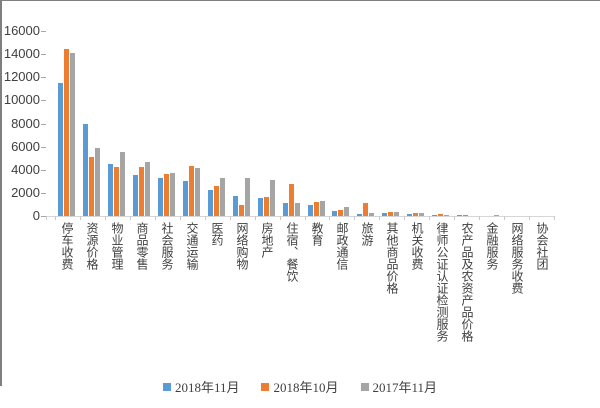 The width and height of the screenshot is (600, 408). Describe the element at coordinates (496, 215) in the screenshot. I see `bar-2017年11月-金融服务` at that location.